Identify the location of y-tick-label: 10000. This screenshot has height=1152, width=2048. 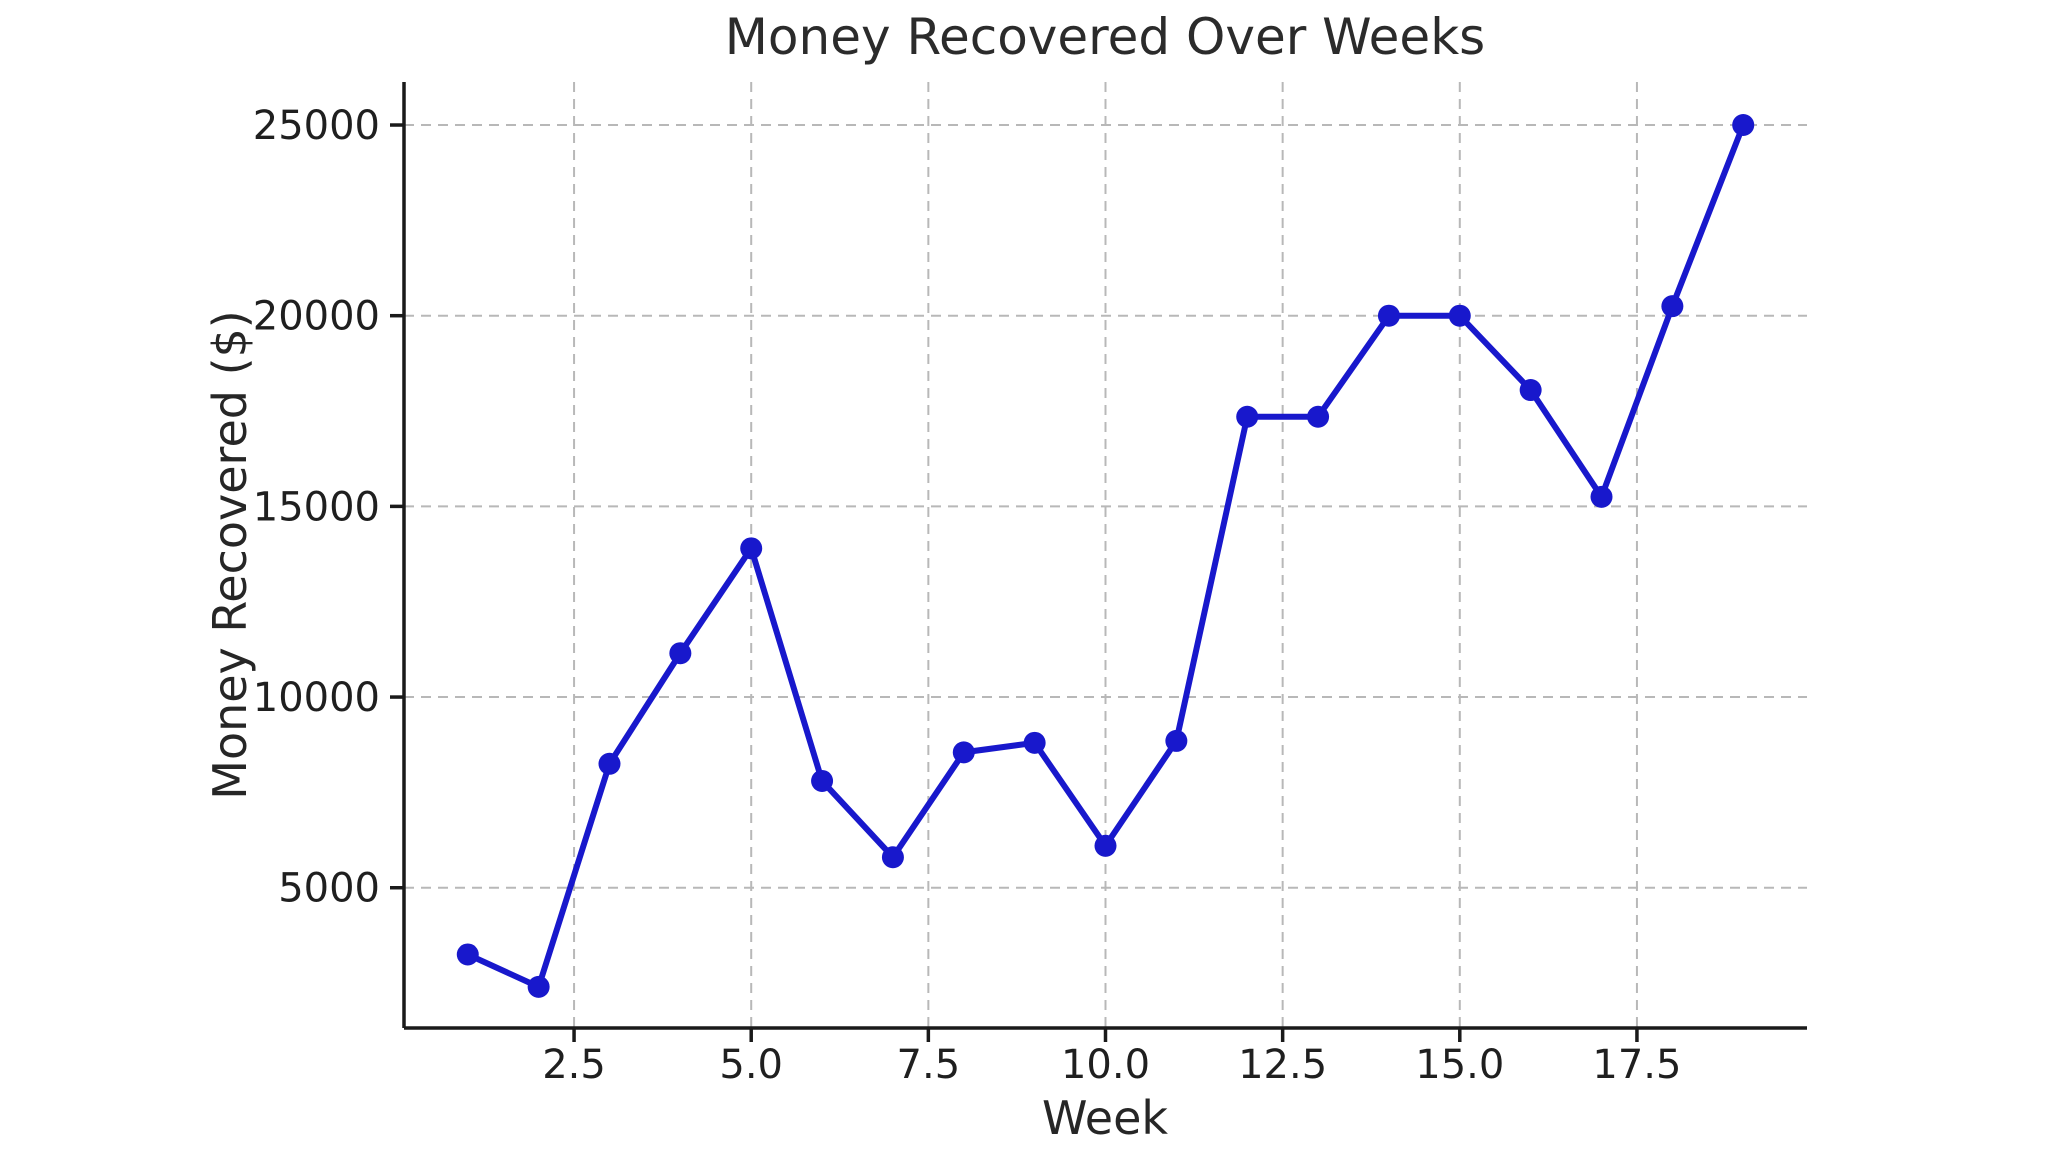
(316, 698).